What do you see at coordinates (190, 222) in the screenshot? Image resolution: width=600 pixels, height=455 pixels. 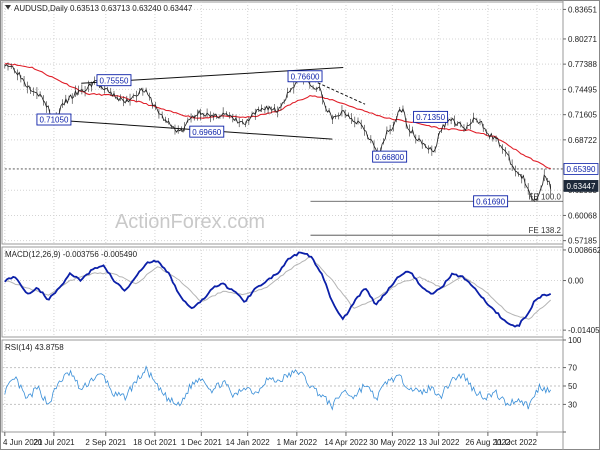 I see `watermark: ActionForex.com` at bounding box center [190, 222].